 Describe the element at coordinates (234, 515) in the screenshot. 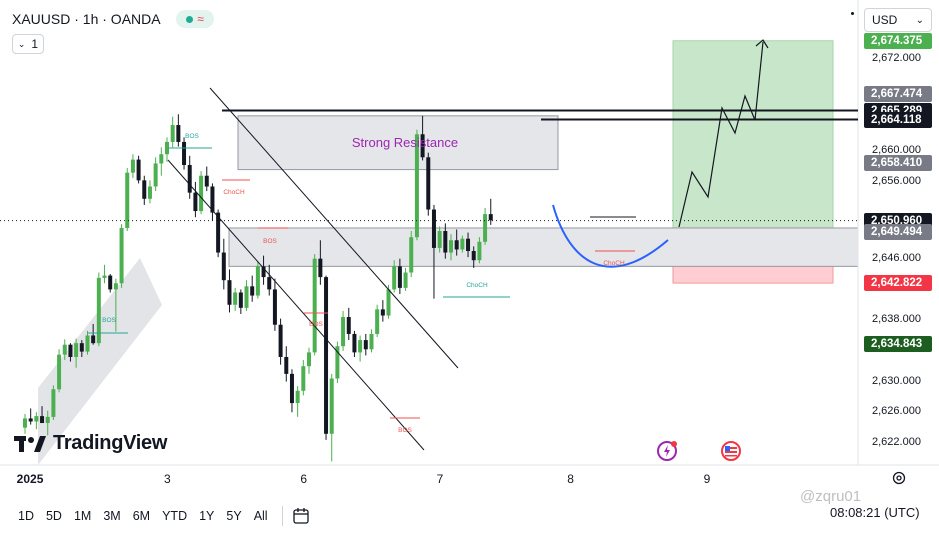

I see `range-button-5y: 5Y` at that location.